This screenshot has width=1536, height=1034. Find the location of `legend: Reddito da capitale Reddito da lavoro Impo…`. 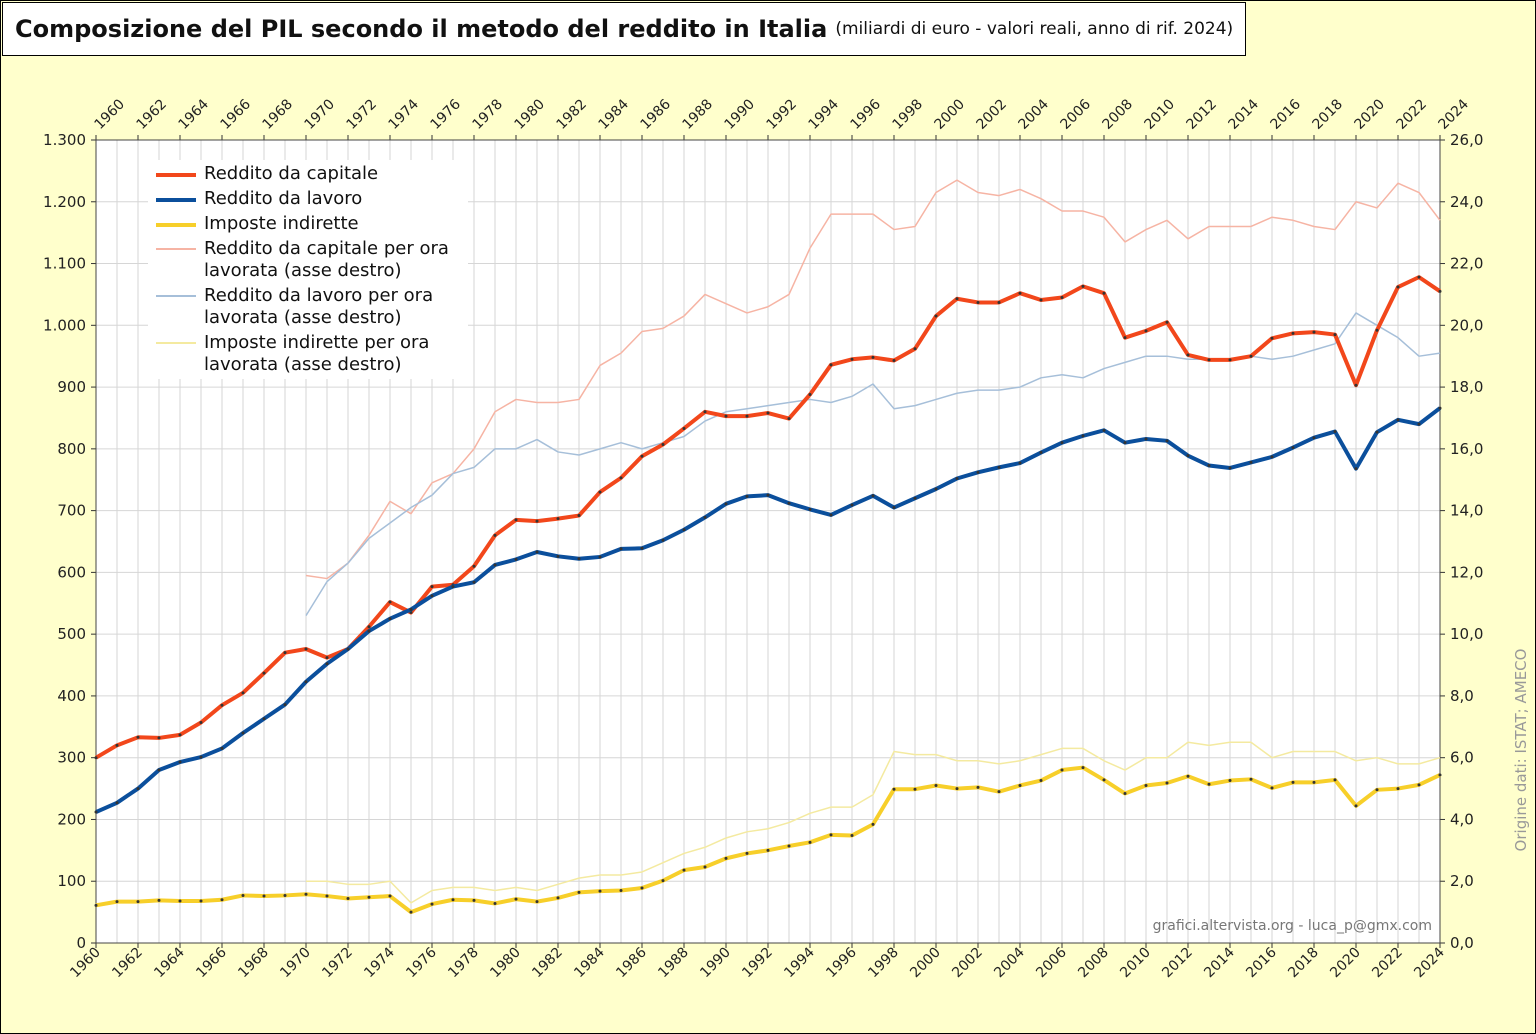

legend: Reddito da capitale Reddito da lavoro Impo… is located at coordinates (308, 269).